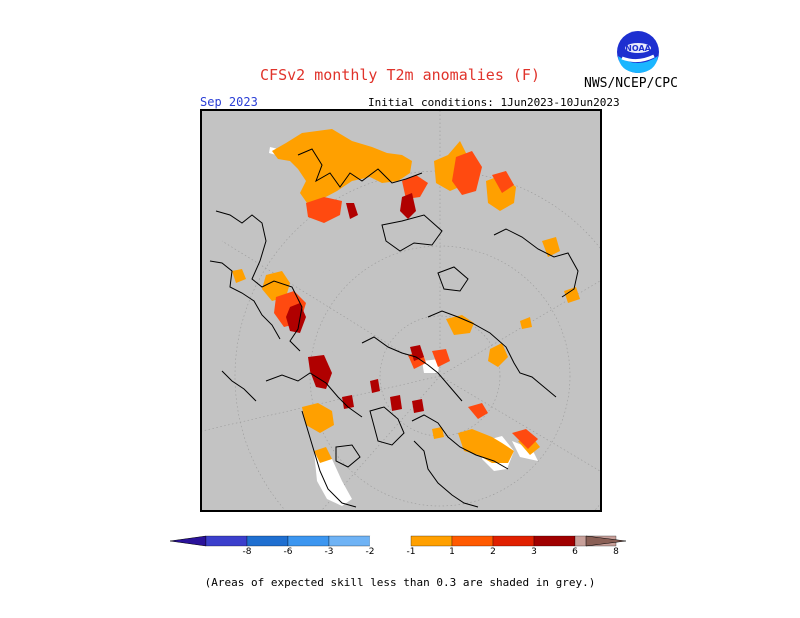  Describe the element at coordinates (411, 552) in the screenshot. I see `legend-tick-label: -1` at that location.